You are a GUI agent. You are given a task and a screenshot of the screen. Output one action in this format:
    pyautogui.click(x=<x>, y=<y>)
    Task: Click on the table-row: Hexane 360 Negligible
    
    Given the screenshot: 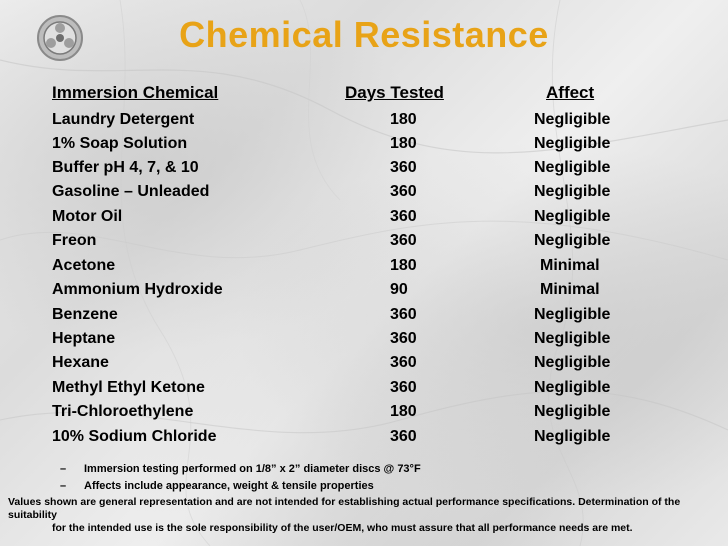 What is the action you would take?
    pyautogui.click(x=364, y=366)
    